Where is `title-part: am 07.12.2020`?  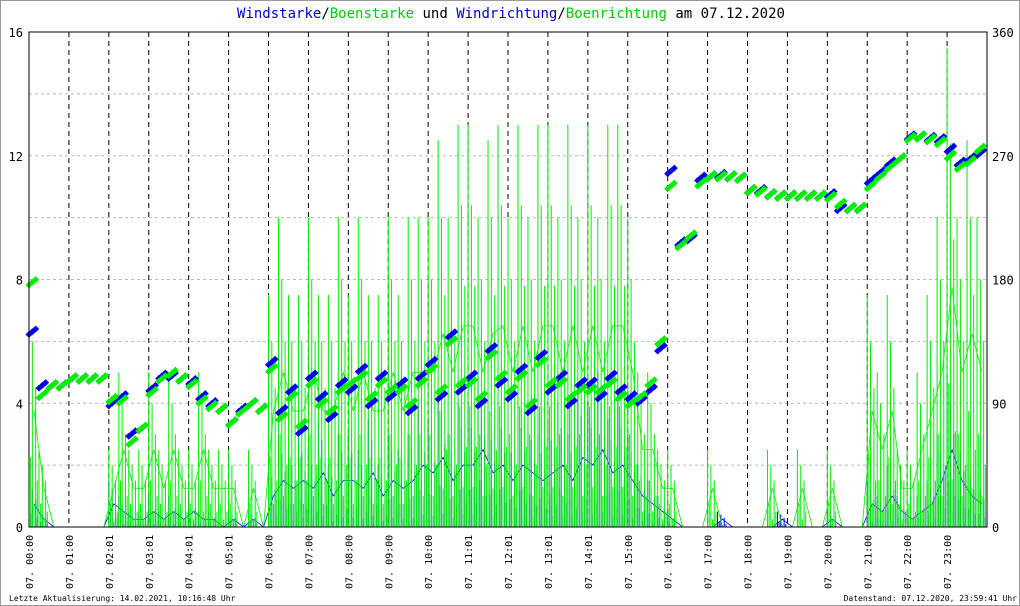
title-part: am 07.12.2020 is located at coordinates (725, 14).